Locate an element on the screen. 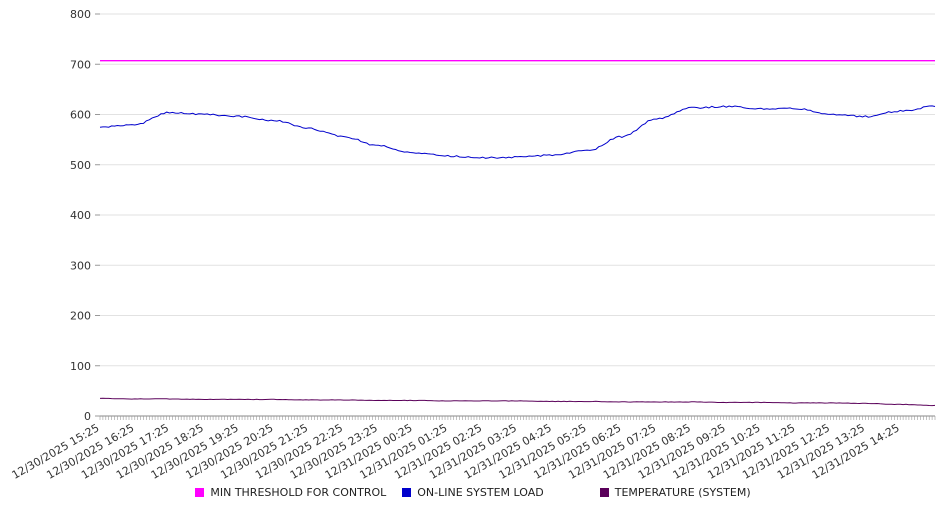 The height and width of the screenshot is (526, 946). series-line-on-line-system-load is located at coordinates (517, 132).